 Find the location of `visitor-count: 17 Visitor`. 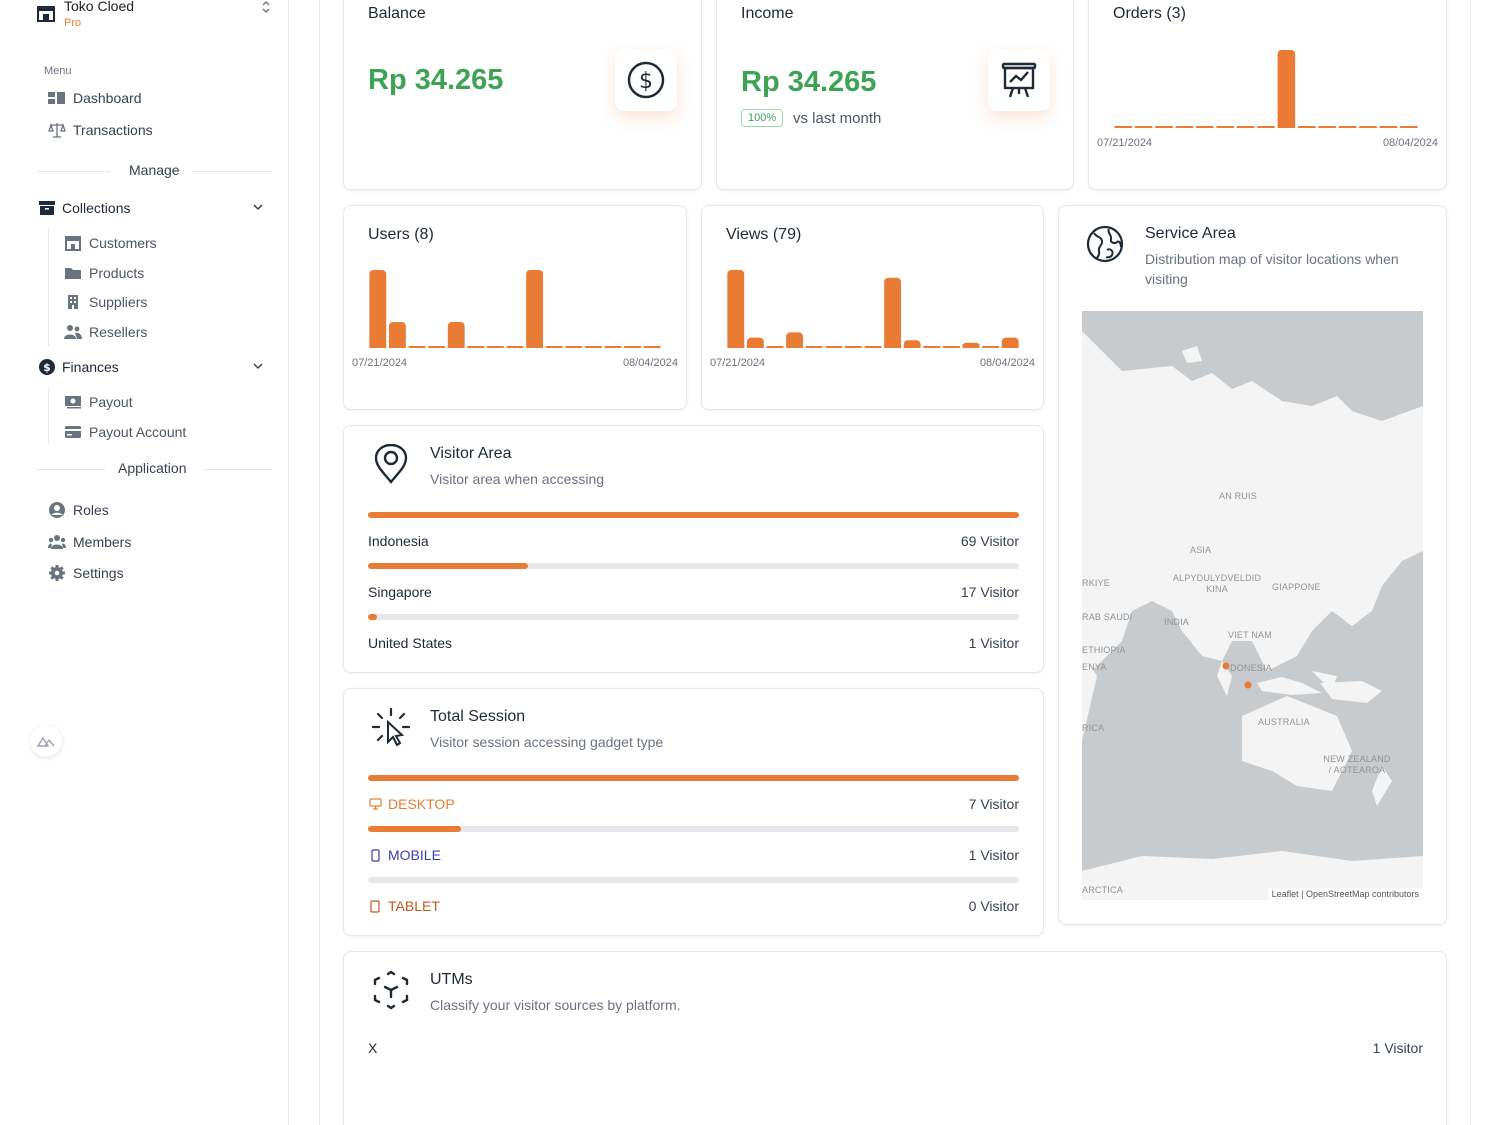

visitor-count: 17 Visitor is located at coordinates (989, 592).